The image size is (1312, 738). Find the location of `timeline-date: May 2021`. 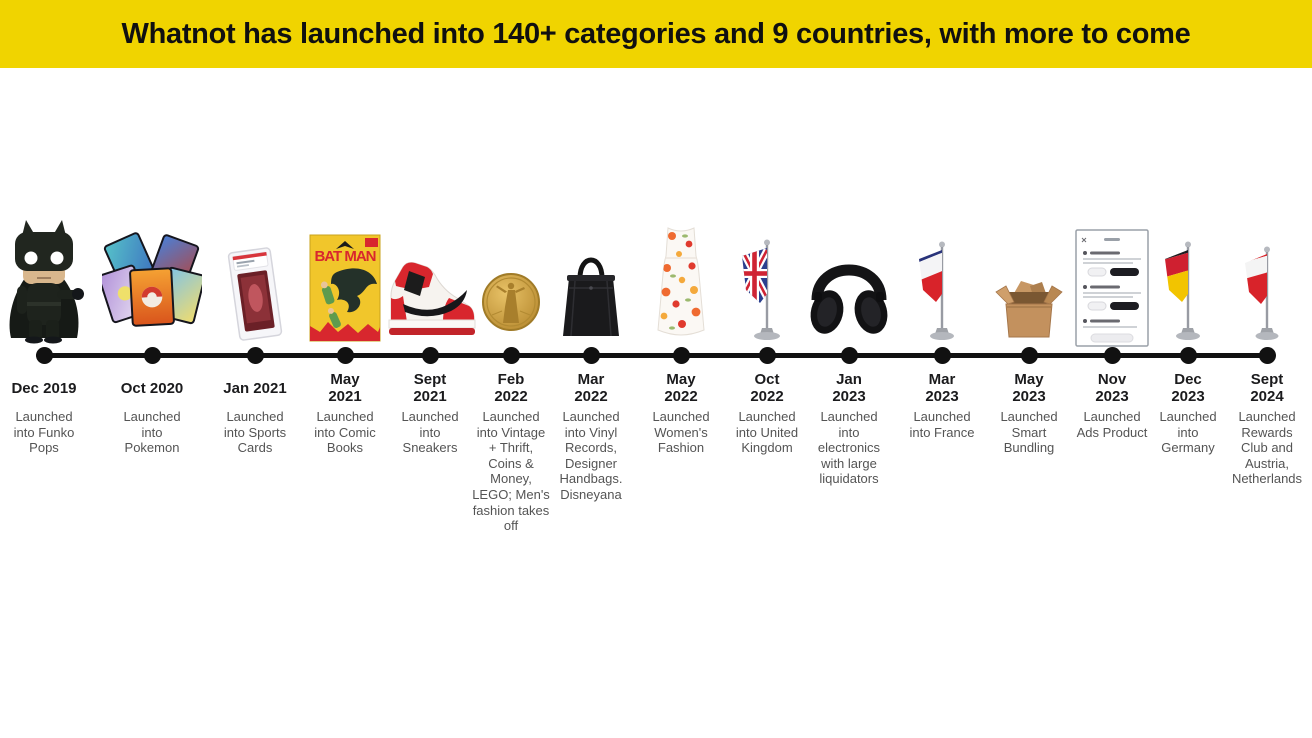

timeline-date: May 2021 is located at coordinates (345, 388).